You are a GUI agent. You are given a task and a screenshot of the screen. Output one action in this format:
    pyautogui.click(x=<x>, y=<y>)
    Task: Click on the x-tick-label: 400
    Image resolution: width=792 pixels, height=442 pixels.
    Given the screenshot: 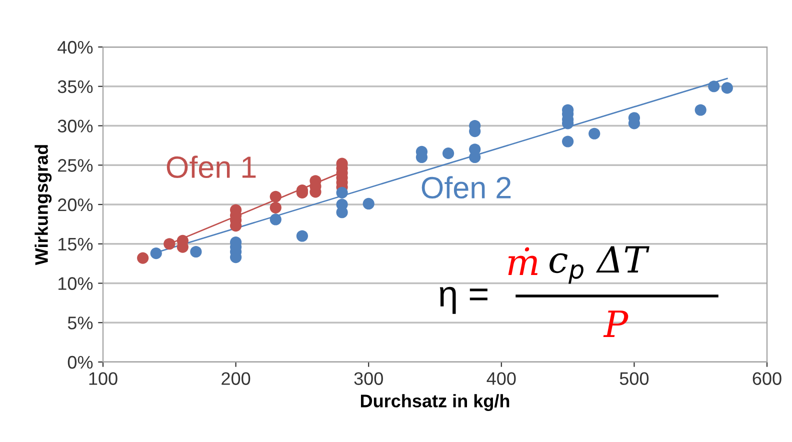 What is the action you would take?
    pyautogui.click(x=501, y=378)
    